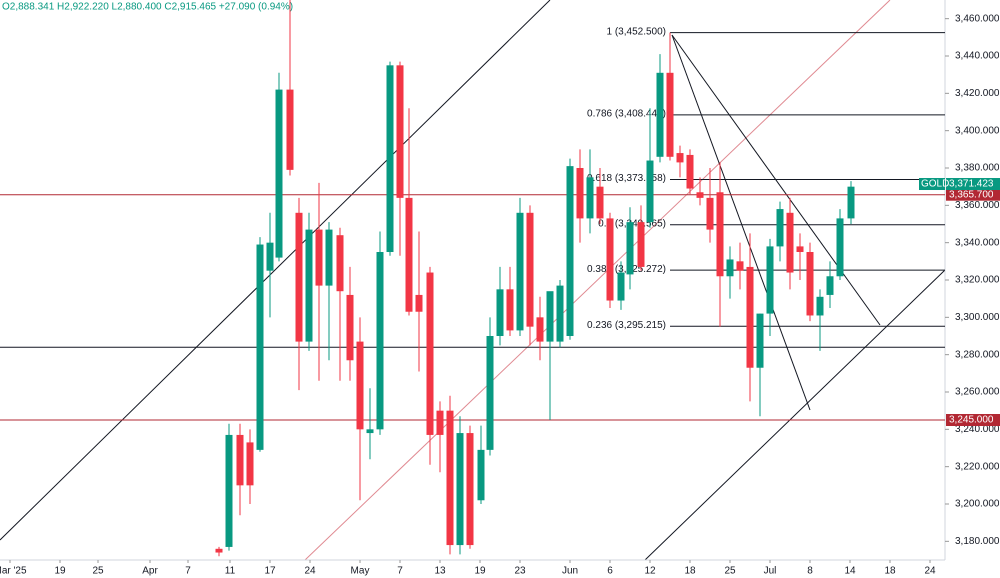 Image resolution: width=1000 pixels, height=578 pixels. I want to click on x-tick-label: 13, so click(440, 571).